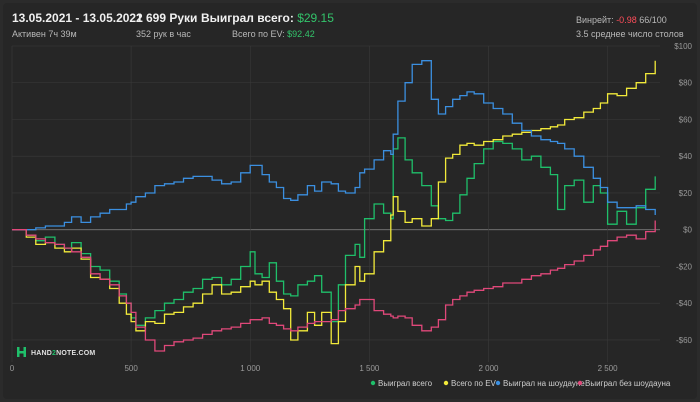 The width and height of the screenshot is (700, 402). What do you see at coordinates (315, 18) in the screenshot?
I see `won-total-value: $29.15` at bounding box center [315, 18].